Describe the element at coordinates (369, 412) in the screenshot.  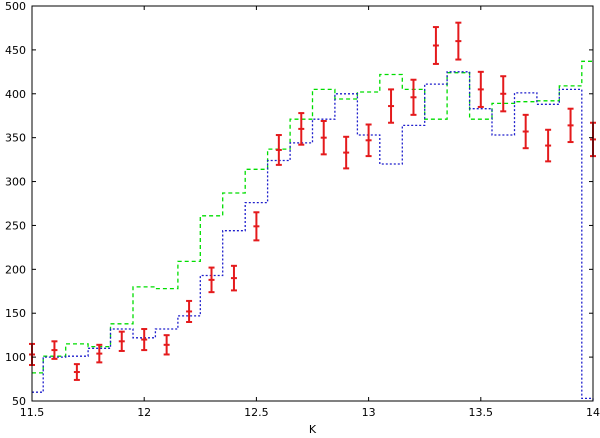
I see `x-tick-label: 13` at that location.